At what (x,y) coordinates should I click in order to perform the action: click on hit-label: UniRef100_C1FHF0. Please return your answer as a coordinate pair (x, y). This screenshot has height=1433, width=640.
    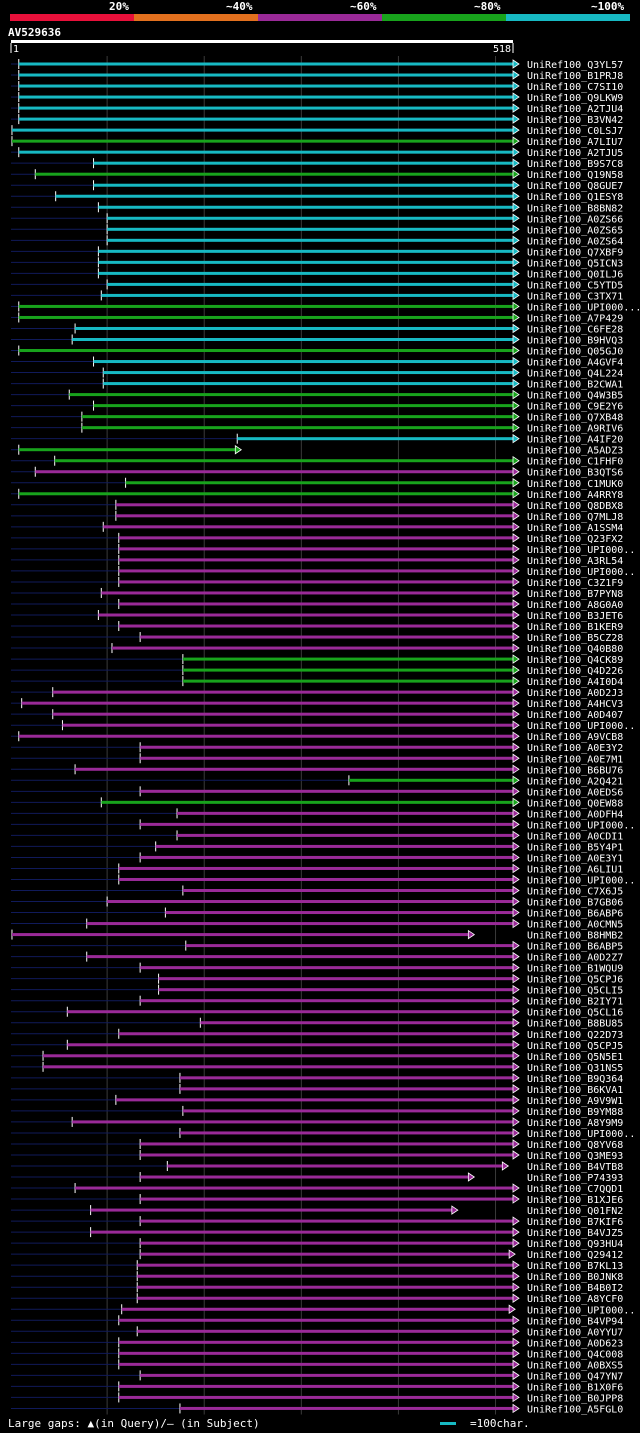
    Looking at the image, I should click on (575, 462).